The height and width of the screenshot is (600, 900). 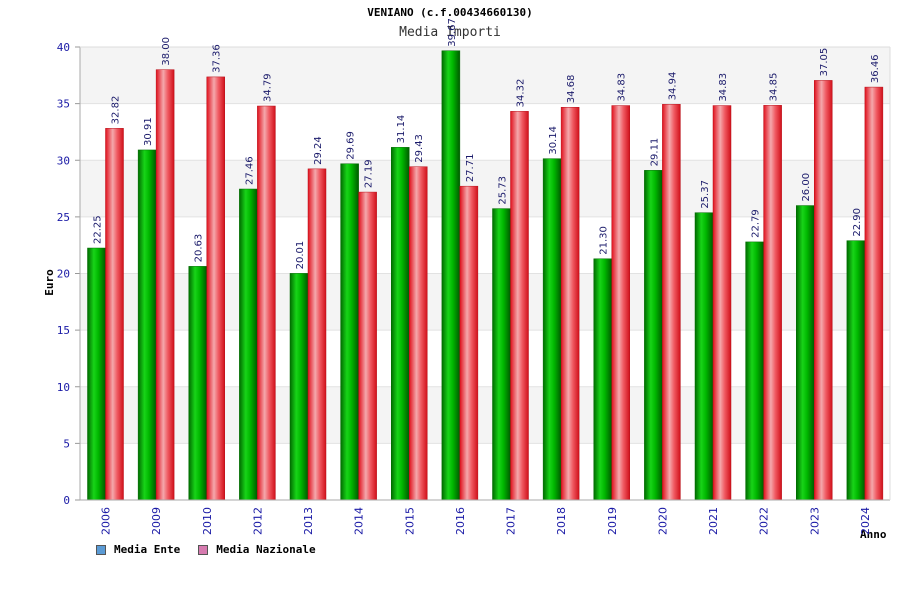 What do you see at coordinates (612, 521) in the screenshot?
I see `x-tick-label: 2019` at bounding box center [612, 521].